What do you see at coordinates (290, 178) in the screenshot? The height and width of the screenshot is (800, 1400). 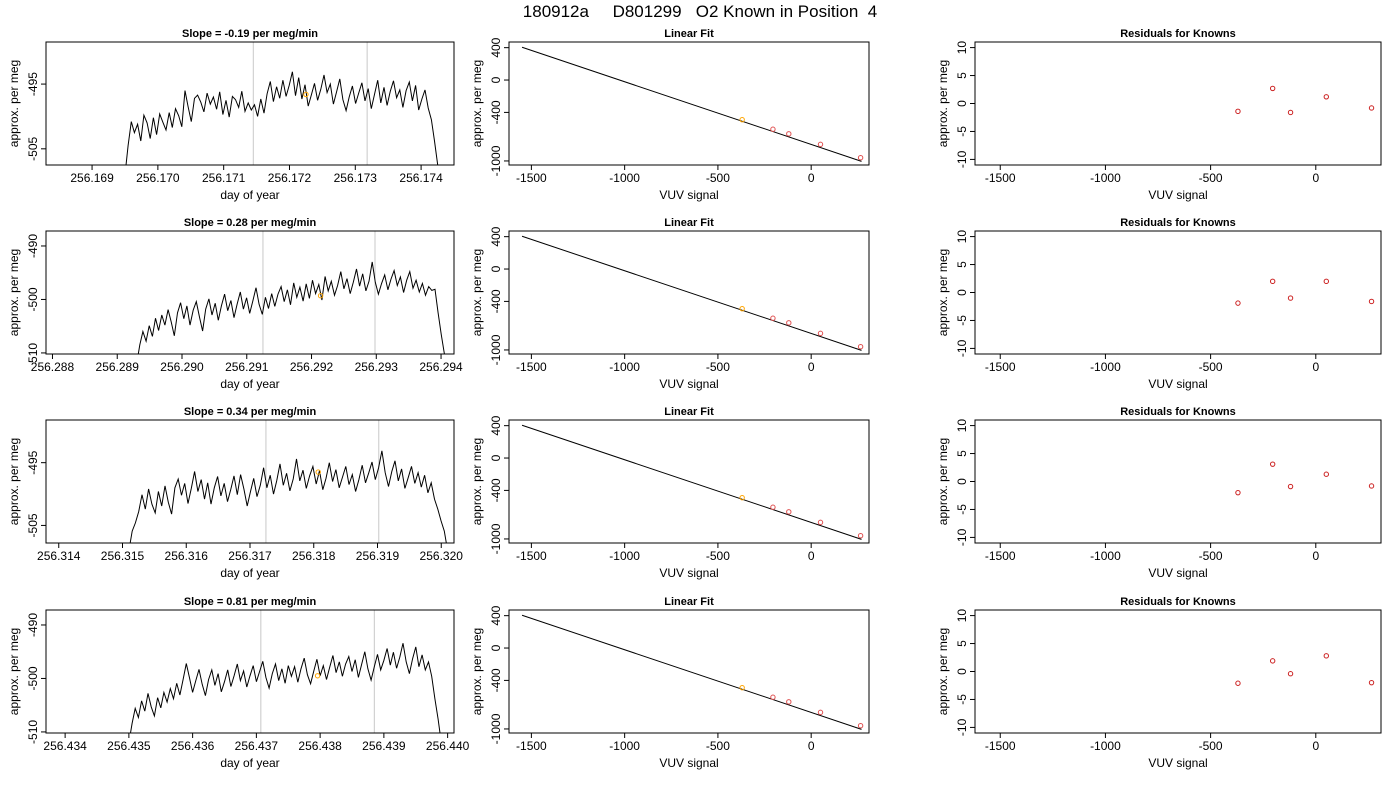 I see `x-tick-label: 256.172` at bounding box center [290, 178].